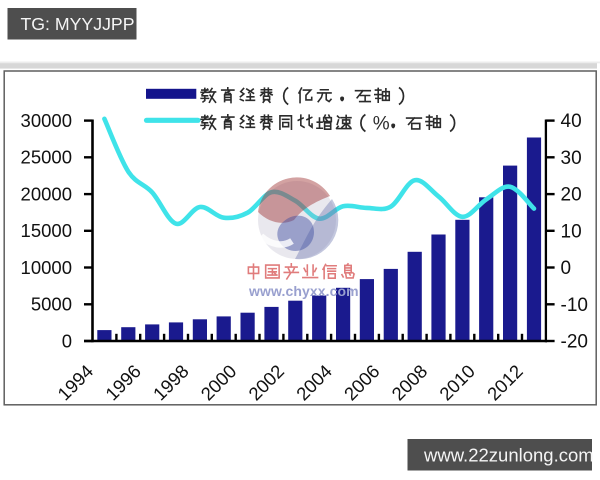 The height and width of the screenshot is (480, 600). What do you see at coordinates (571, 121) in the screenshot?
I see `svg-text: 40` at bounding box center [571, 121].